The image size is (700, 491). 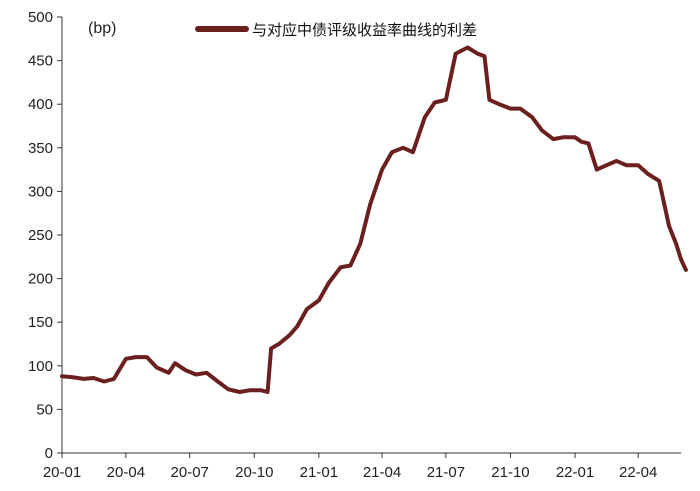 I want to click on x-tick-label: 21-07, so click(x=446, y=472).